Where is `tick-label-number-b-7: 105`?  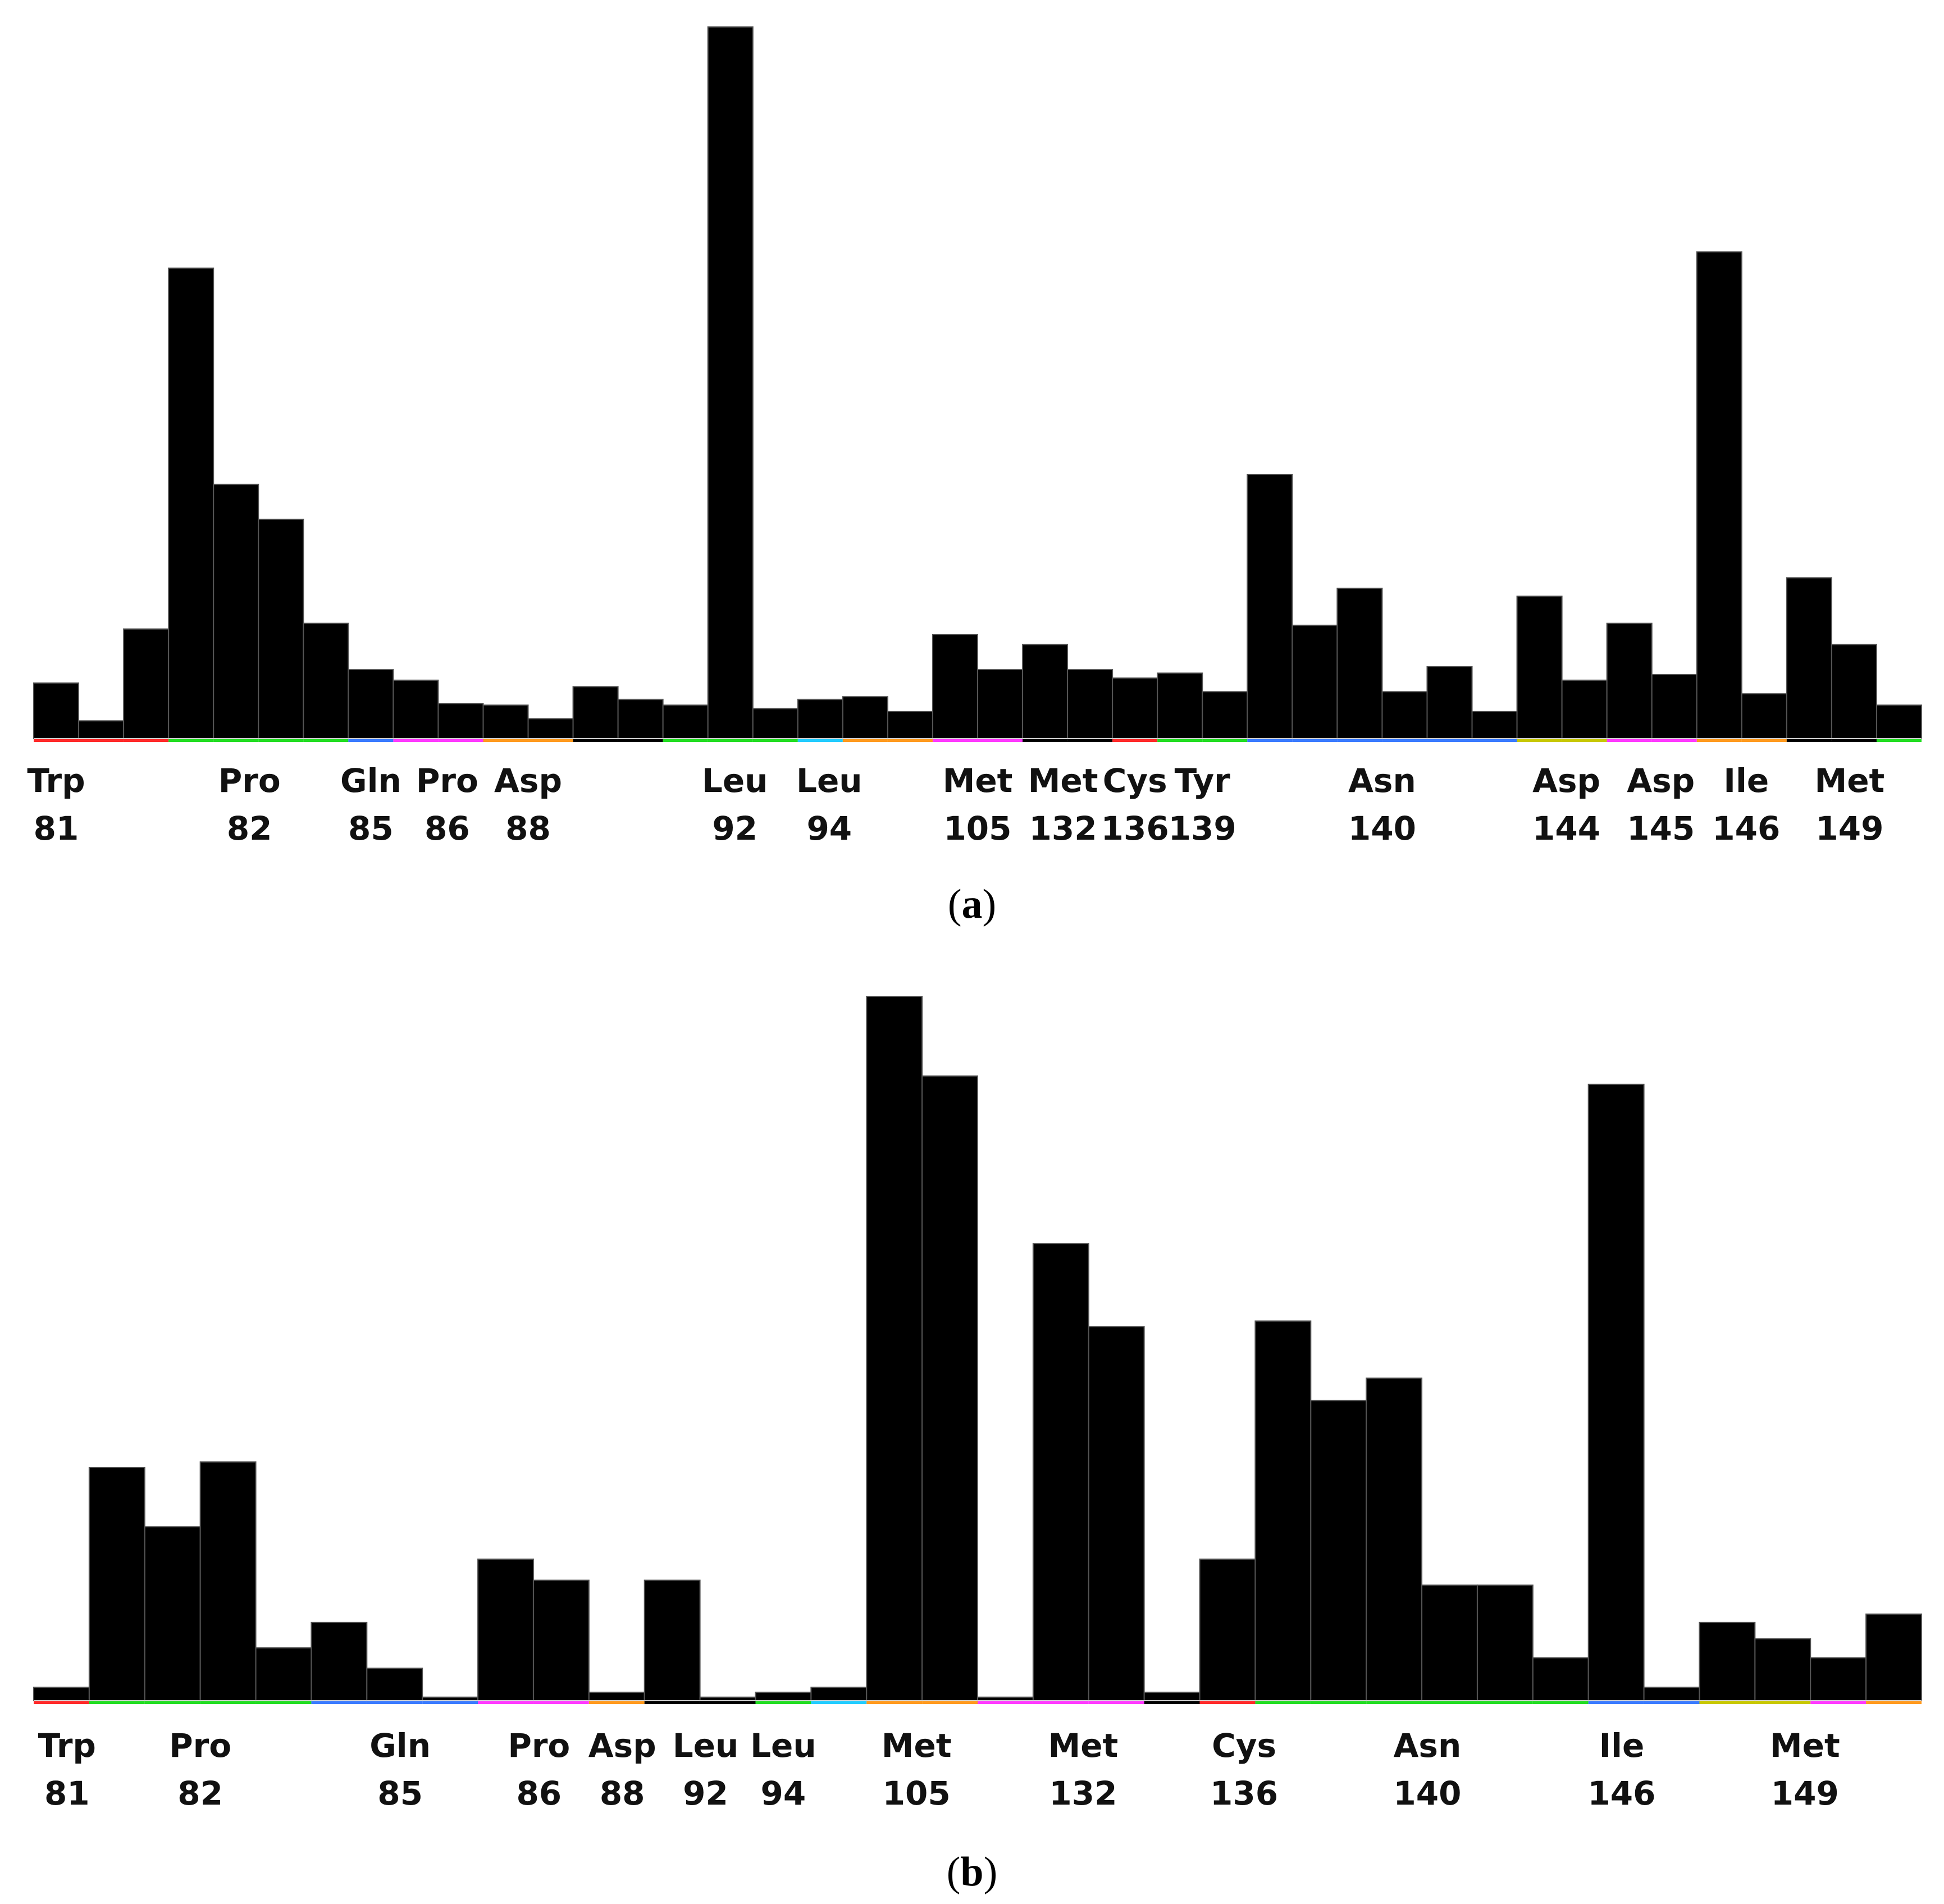
tick-label-number-b-7: 105 is located at coordinates (917, 1793).